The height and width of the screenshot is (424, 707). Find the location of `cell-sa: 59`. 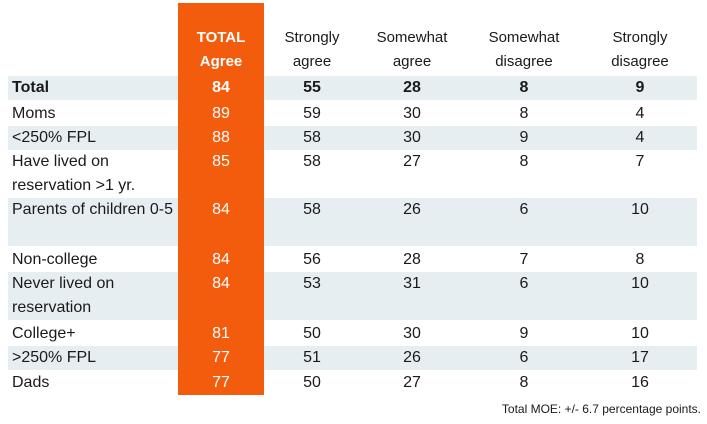

cell-sa: 59 is located at coordinates (312, 113).